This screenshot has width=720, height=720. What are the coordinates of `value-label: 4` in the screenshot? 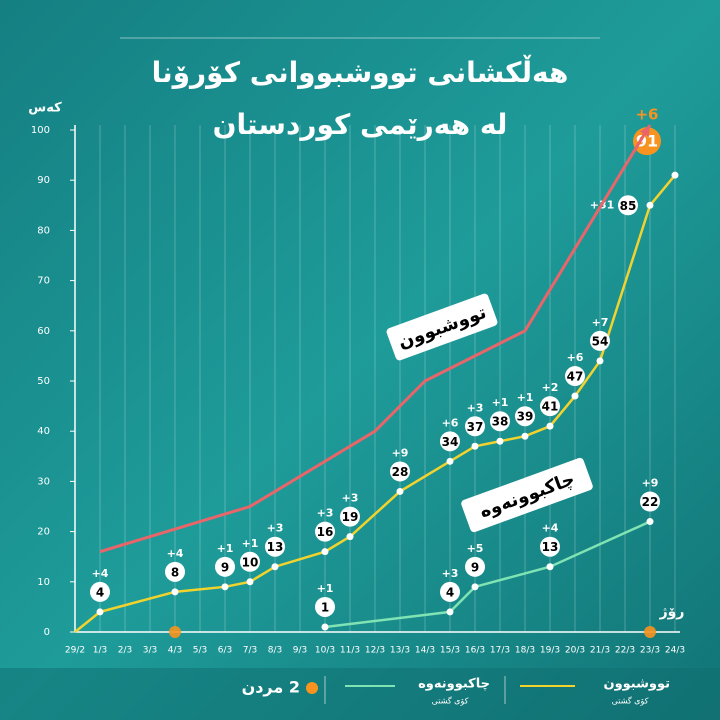 It's located at (450, 592).